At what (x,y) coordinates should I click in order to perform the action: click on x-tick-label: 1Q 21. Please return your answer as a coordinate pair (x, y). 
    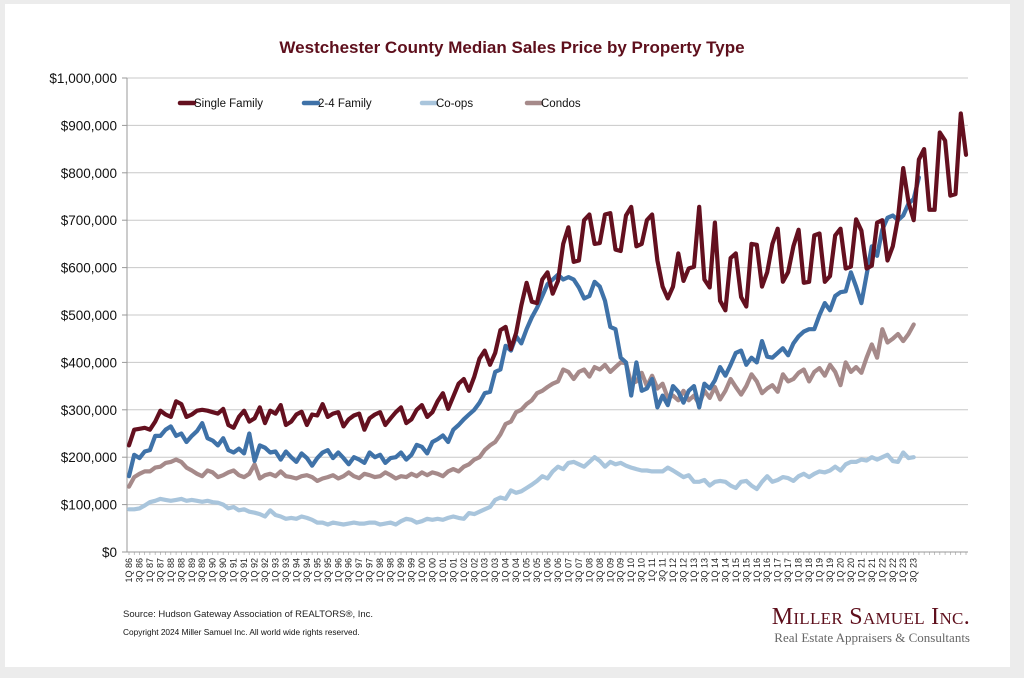
    Looking at the image, I should click on (861, 570).